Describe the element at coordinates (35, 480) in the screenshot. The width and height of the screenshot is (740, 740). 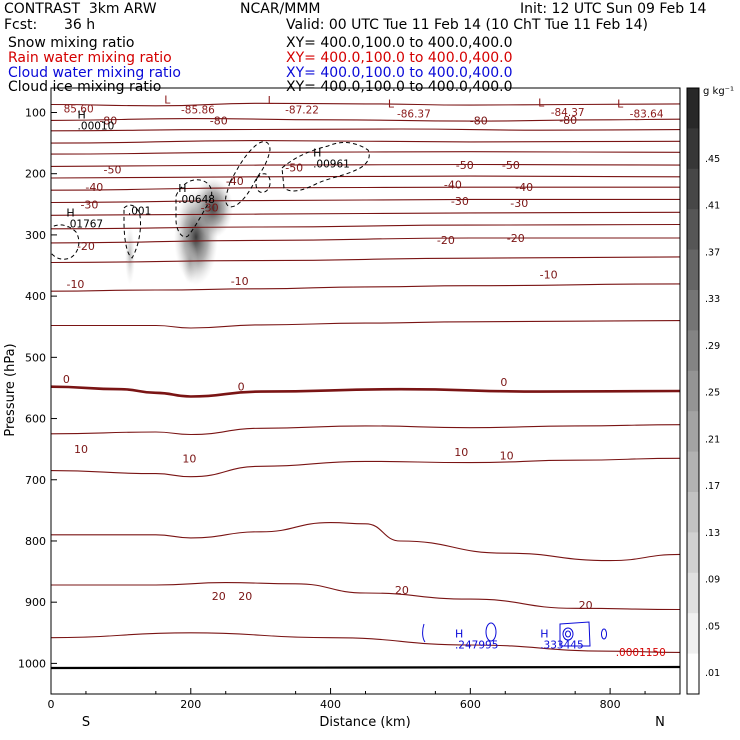
I see `y-tick-label: 700` at that location.